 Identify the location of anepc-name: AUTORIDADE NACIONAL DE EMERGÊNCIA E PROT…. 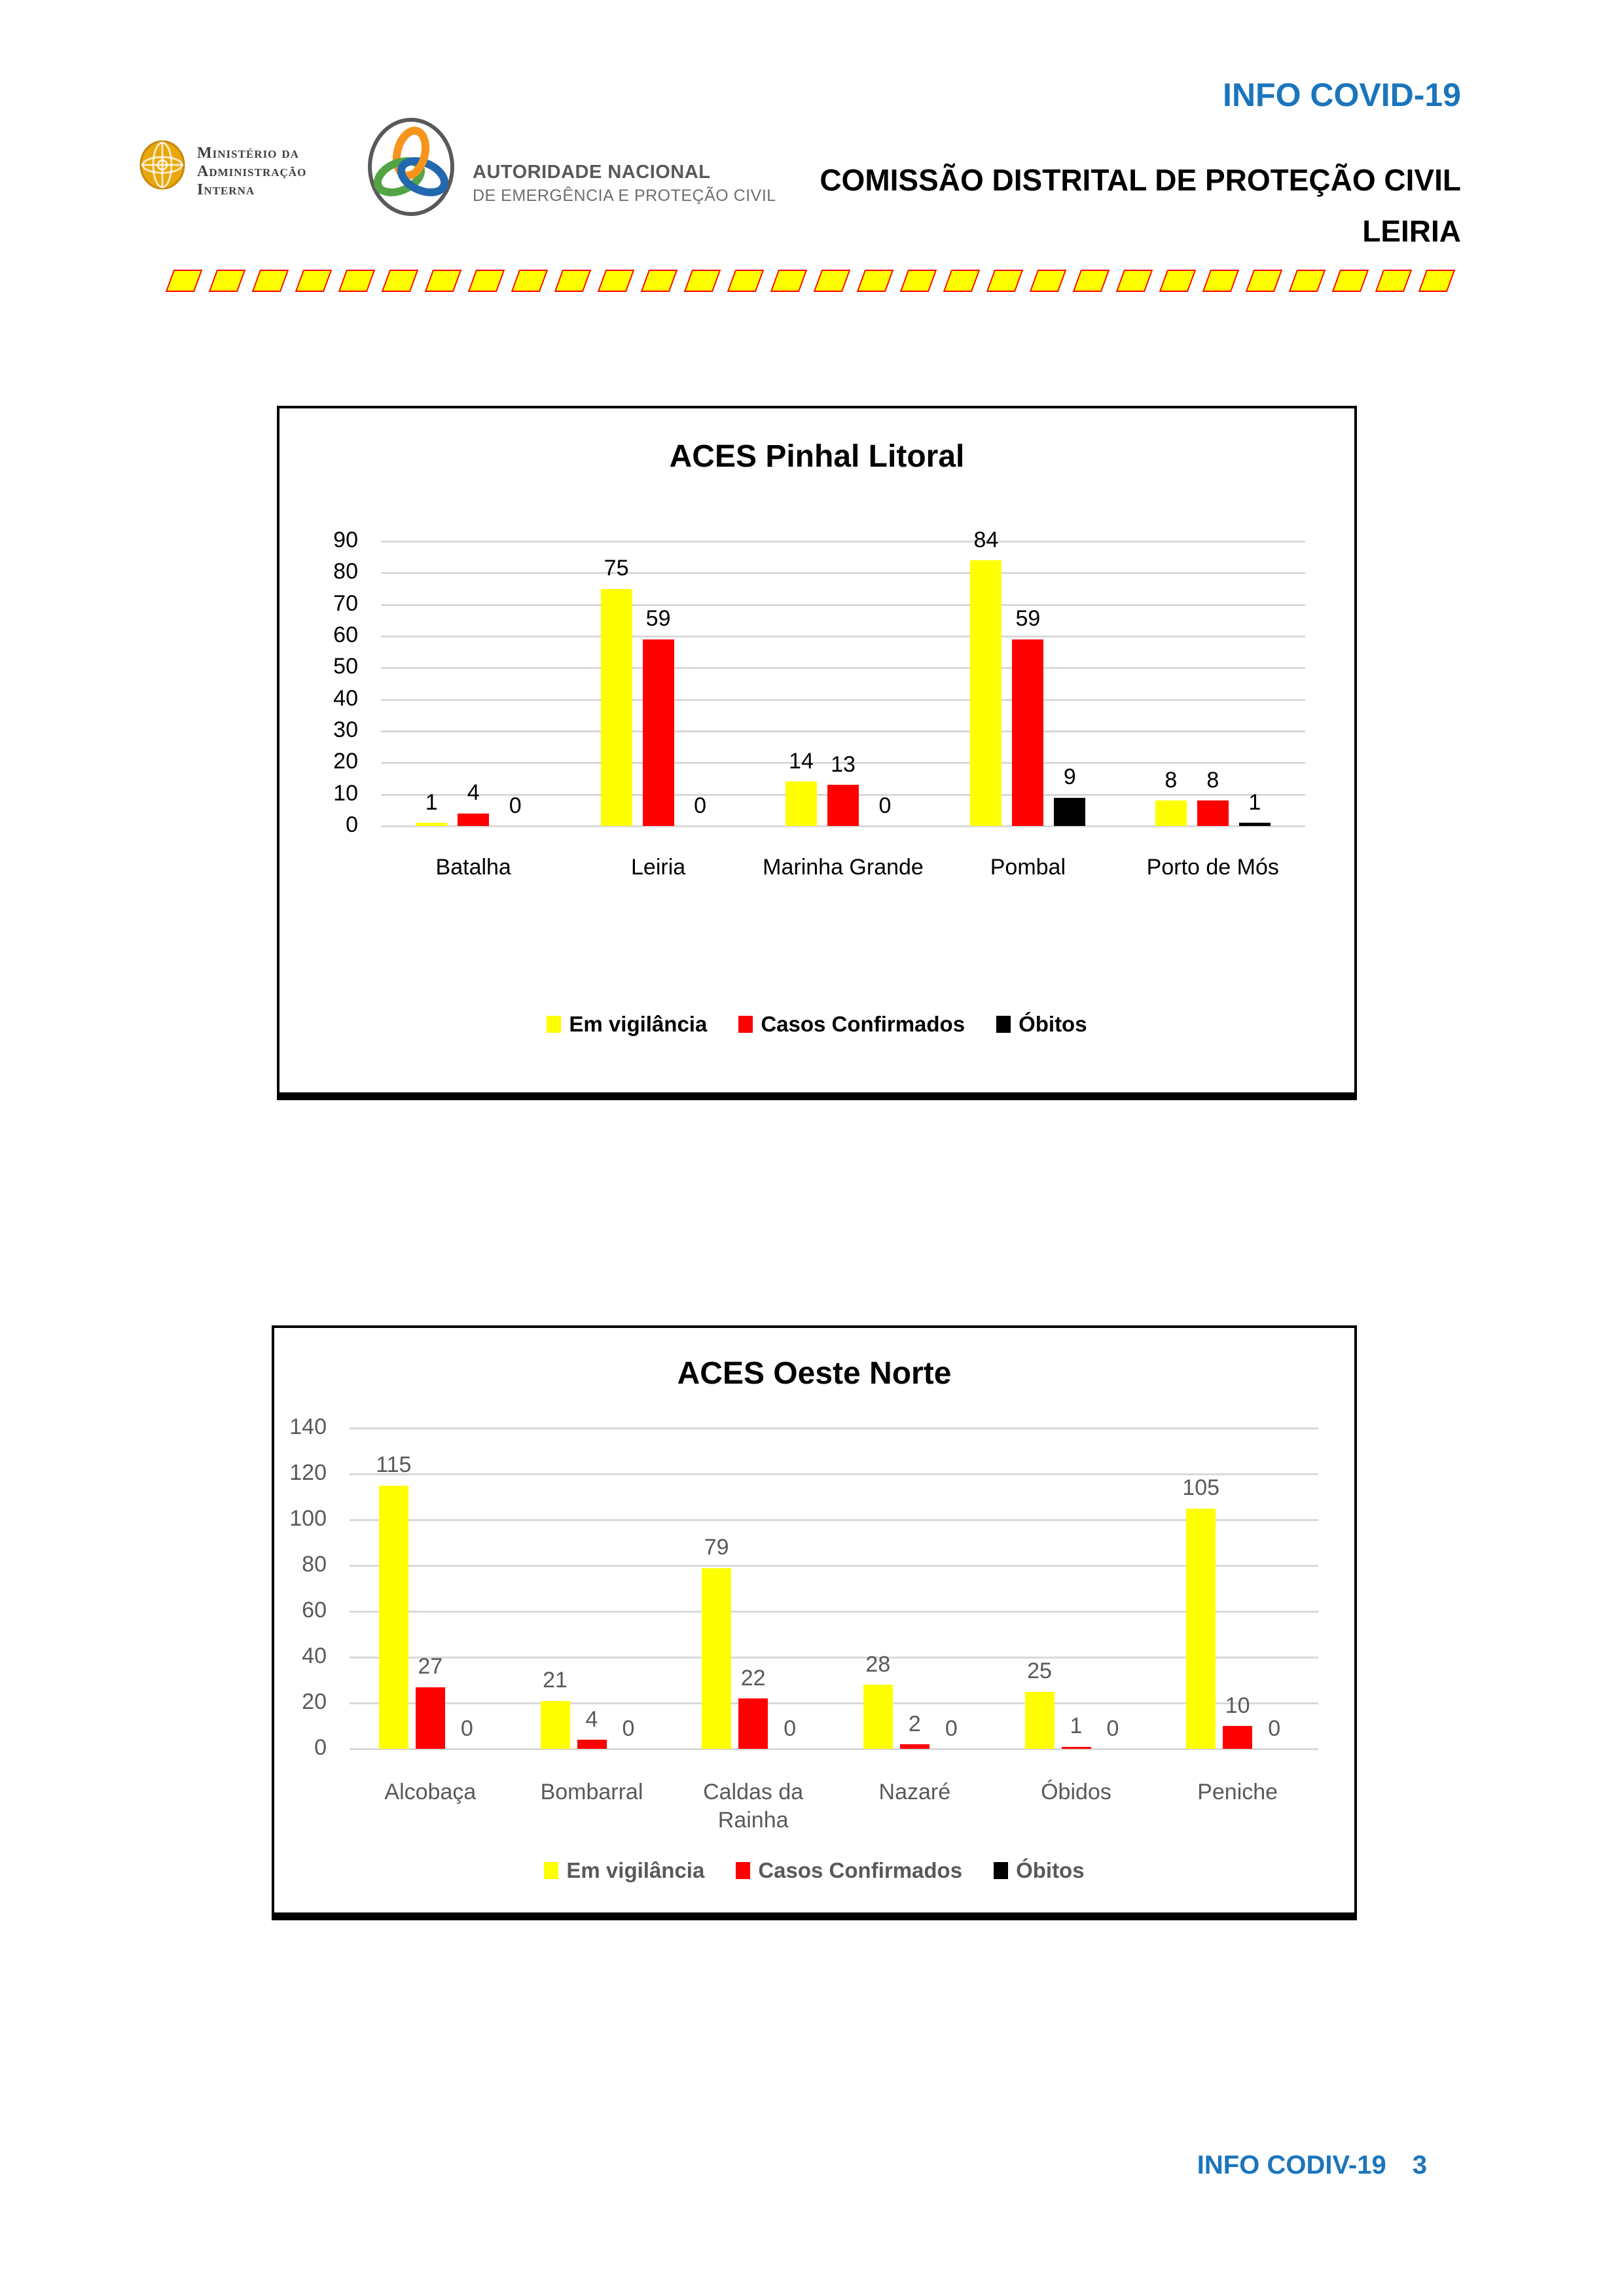
(624, 184).